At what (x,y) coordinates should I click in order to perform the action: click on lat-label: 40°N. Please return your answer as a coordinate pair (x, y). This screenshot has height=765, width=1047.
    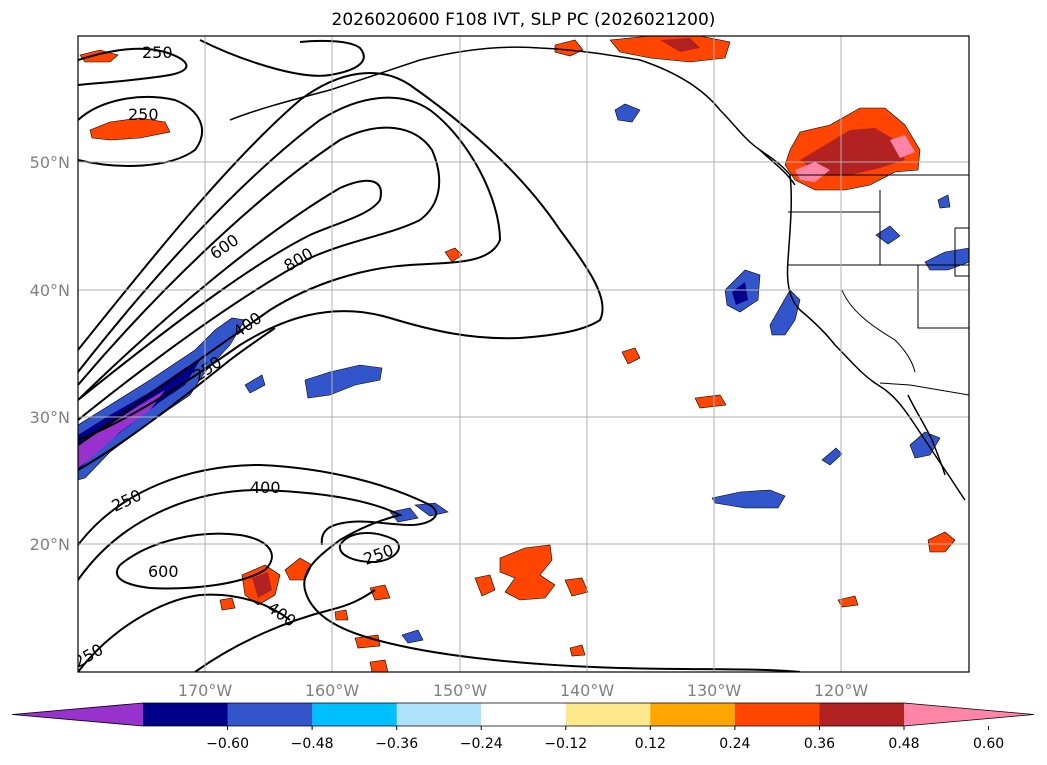
    Looking at the image, I should click on (50, 290).